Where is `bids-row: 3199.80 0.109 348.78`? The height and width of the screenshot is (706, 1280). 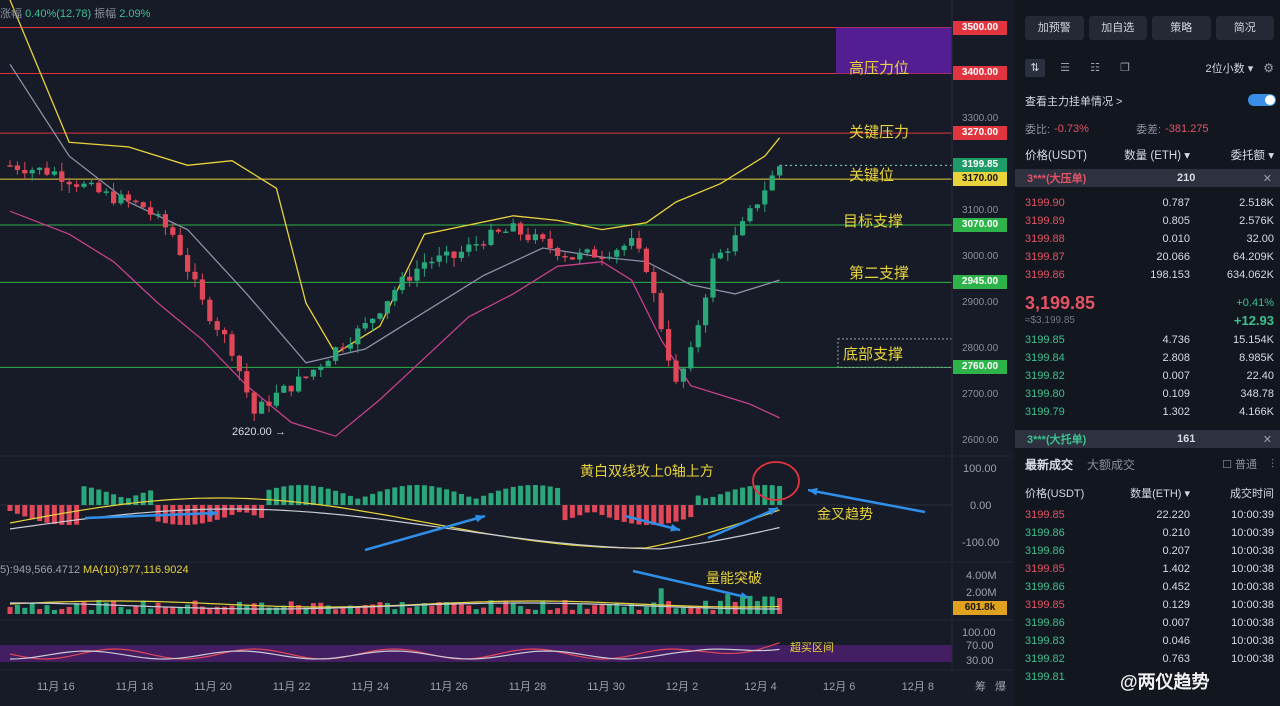 bids-row: 3199.80 0.109 348.78 is located at coordinates (1149, 394).